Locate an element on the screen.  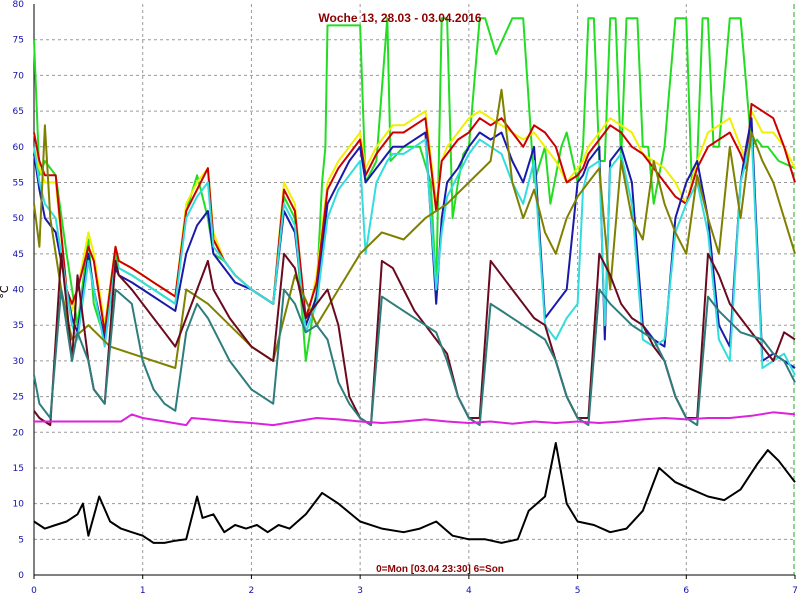
y-tick-label: 80 is located at coordinates (19, 5).